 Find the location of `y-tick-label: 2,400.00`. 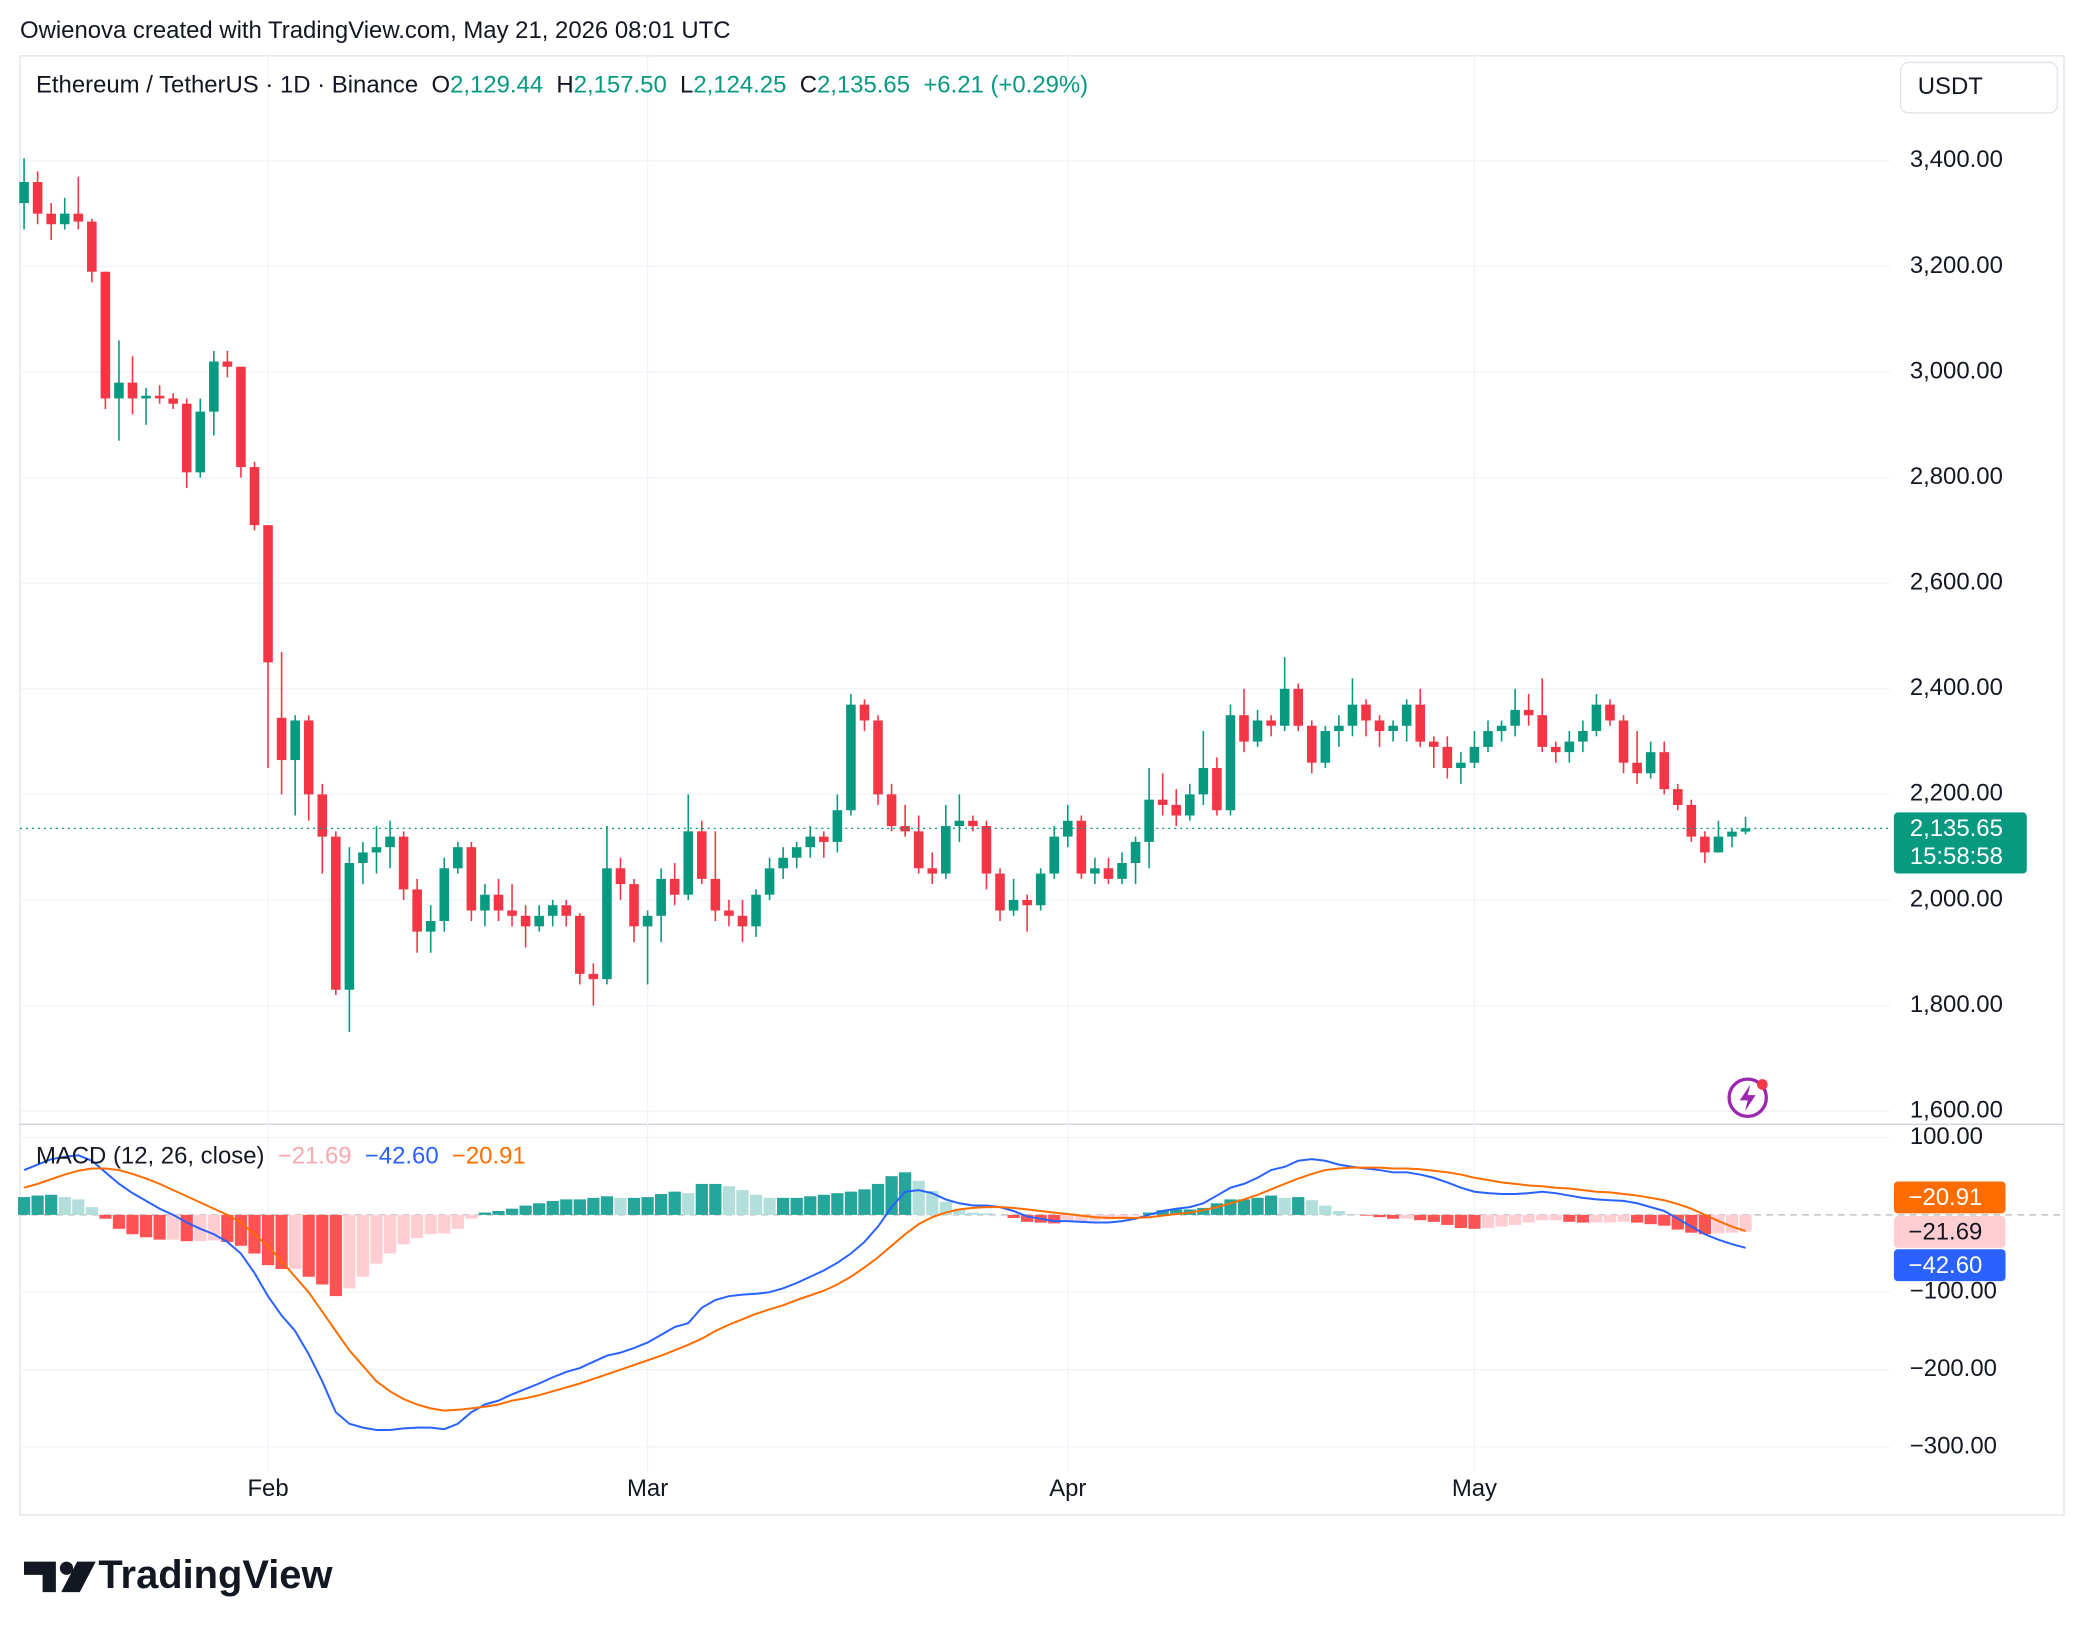

y-tick-label: 2,400.00 is located at coordinates (1956, 687).